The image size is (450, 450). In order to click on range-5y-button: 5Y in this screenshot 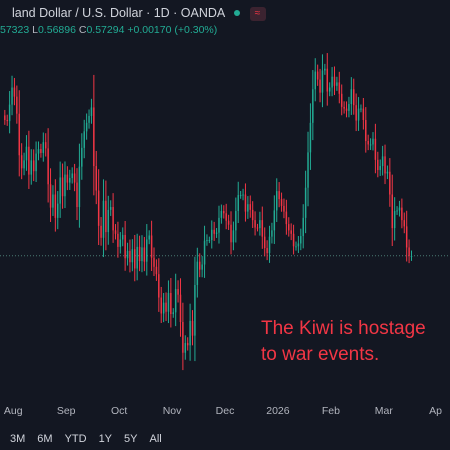, I will do `click(131, 439)`.